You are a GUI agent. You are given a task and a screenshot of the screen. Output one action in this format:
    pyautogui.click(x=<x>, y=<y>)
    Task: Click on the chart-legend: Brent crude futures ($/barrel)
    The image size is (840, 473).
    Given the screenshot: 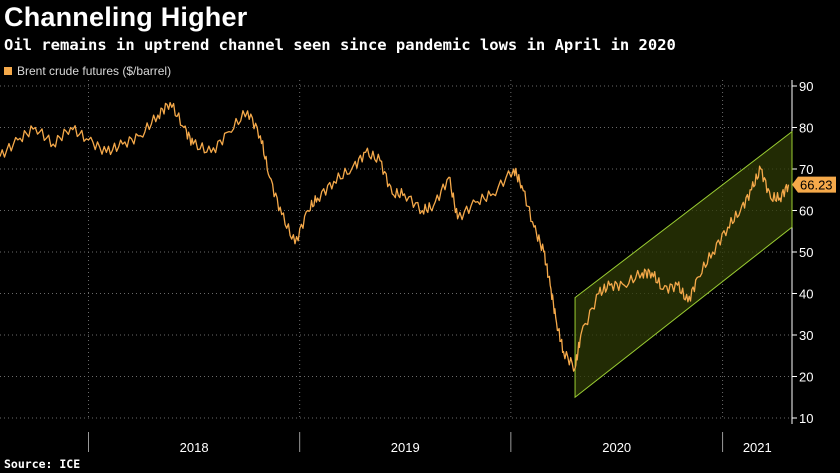 What is the action you would take?
    pyautogui.click(x=87, y=71)
    